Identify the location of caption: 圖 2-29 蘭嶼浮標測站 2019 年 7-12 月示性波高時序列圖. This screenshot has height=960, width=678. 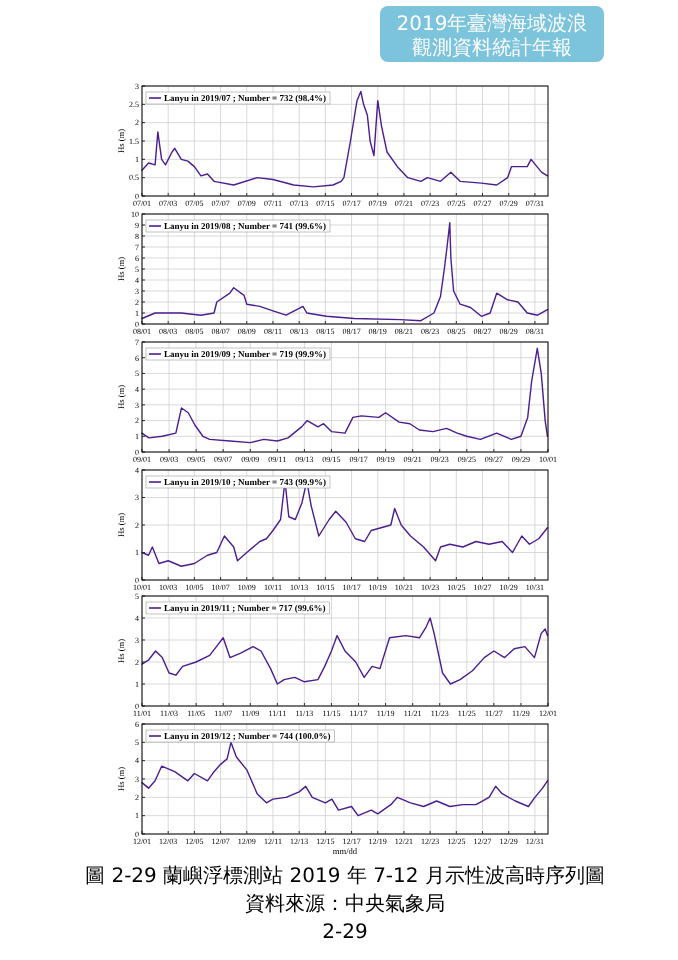
(345, 876).